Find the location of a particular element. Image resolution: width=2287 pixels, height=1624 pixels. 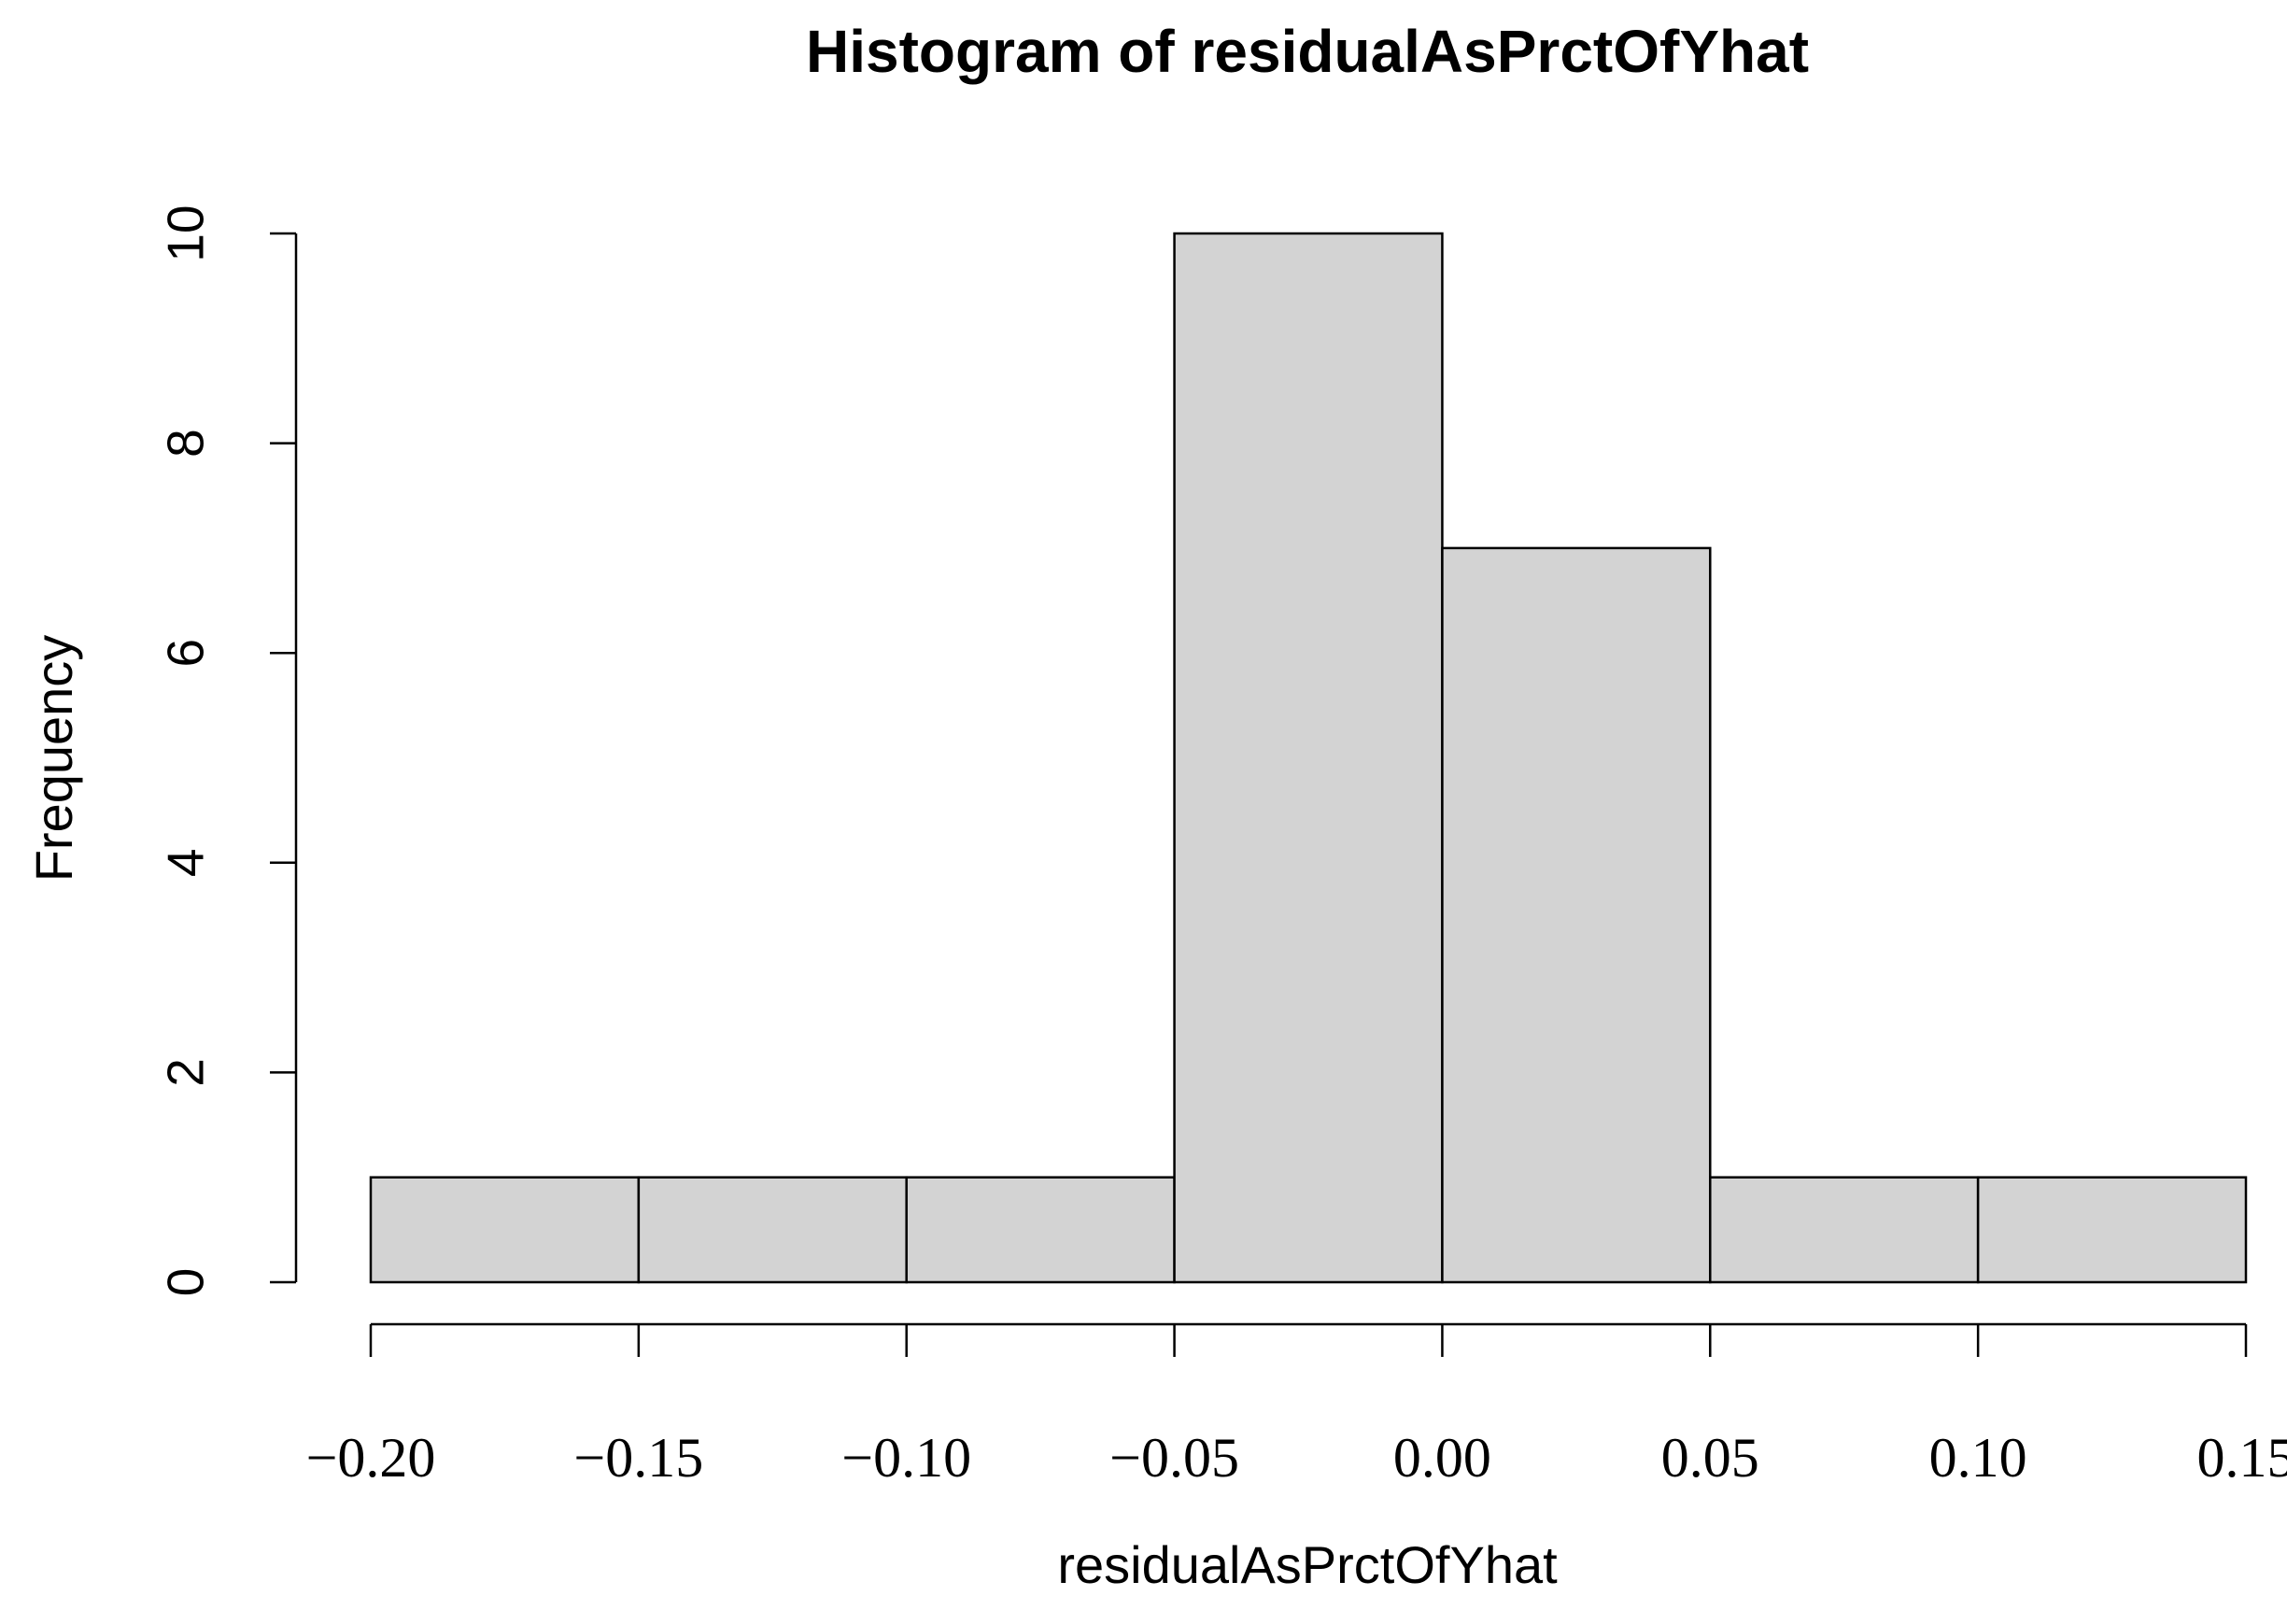

x-axis-label: residualAsPrctOfYhat is located at coordinates (1307, 1564).